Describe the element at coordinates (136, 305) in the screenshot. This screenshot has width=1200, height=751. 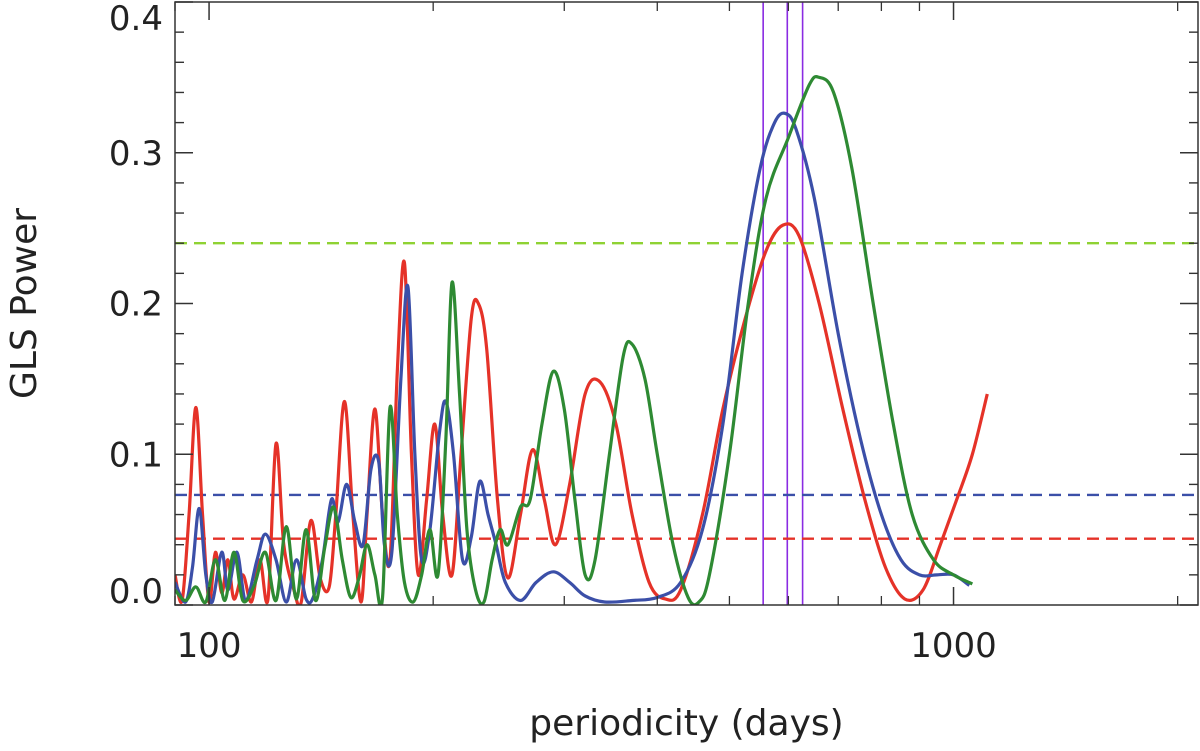
I see `y-tick-label-2: 0.2` at that location.